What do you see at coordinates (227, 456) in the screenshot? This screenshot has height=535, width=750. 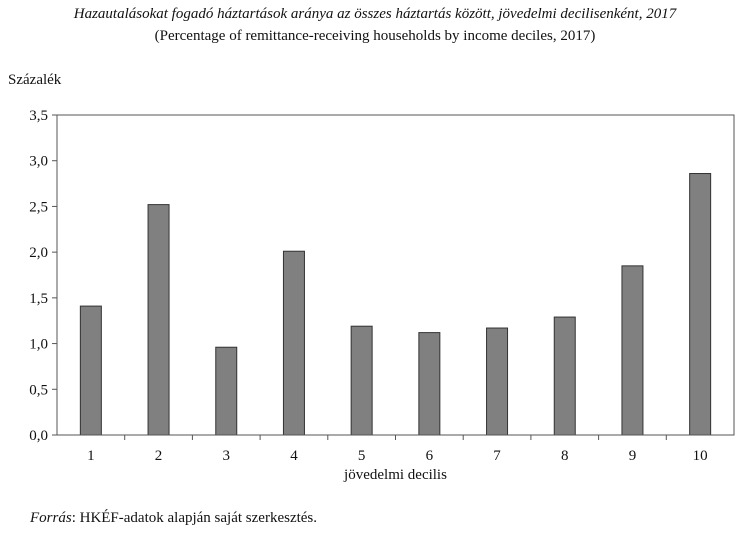 I see `x-tick-label: 3` at bounding box center [227, 456].